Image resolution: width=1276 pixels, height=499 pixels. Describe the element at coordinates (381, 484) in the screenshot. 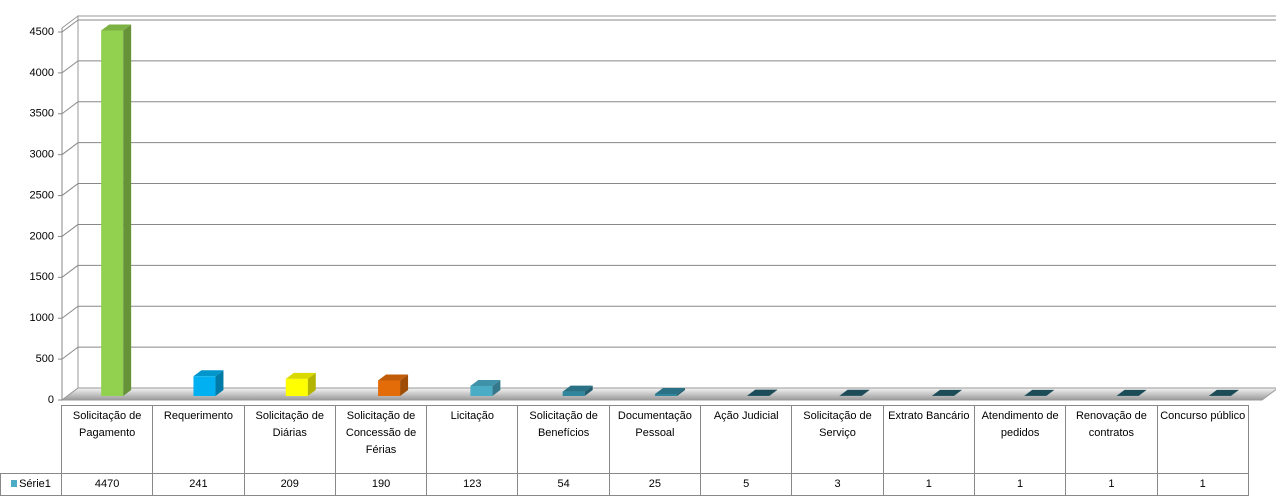

I see `value-label: 190` at that location.